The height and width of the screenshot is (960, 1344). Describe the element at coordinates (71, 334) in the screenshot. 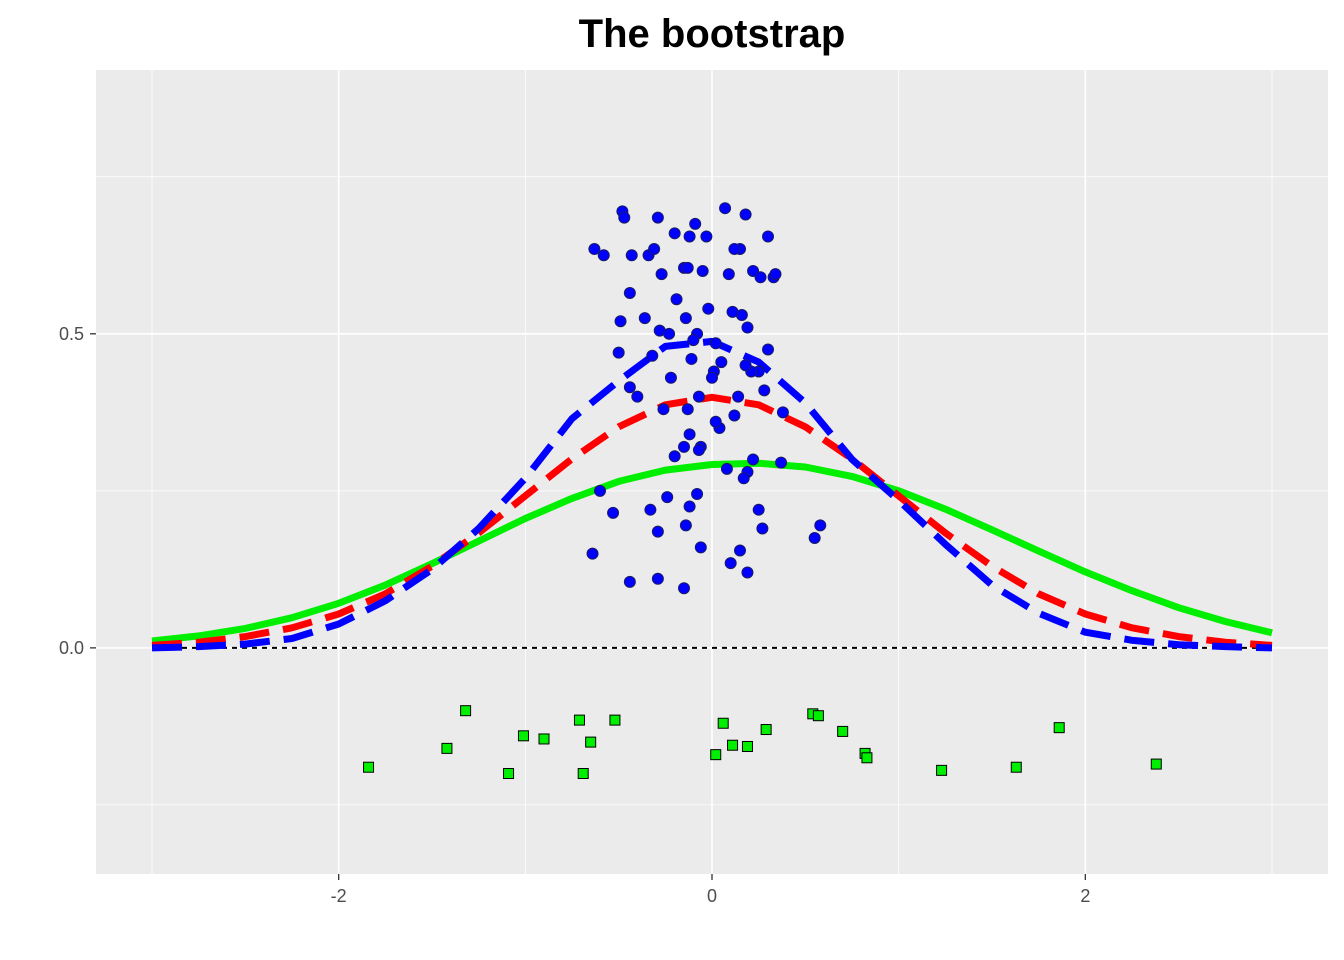

I see `y-tick-label: 0.5` at that location.